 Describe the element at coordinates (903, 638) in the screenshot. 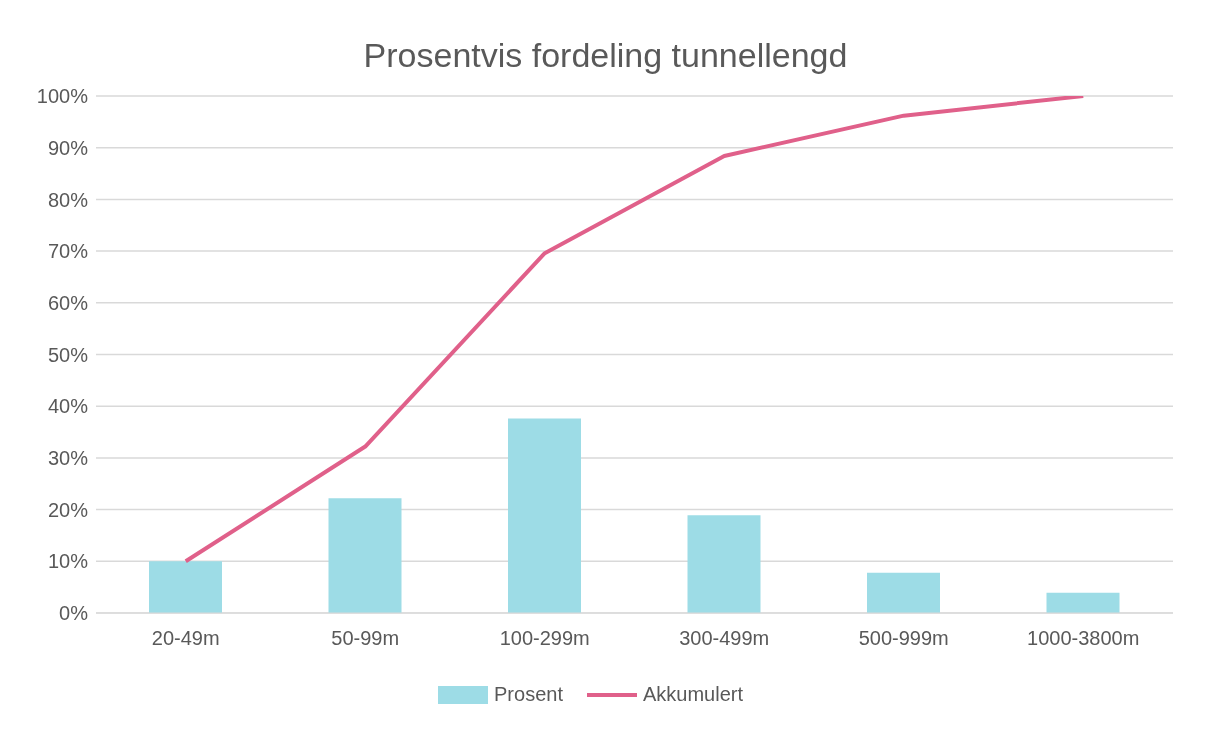

I see `x-tick-label: 500-999m` at that location.